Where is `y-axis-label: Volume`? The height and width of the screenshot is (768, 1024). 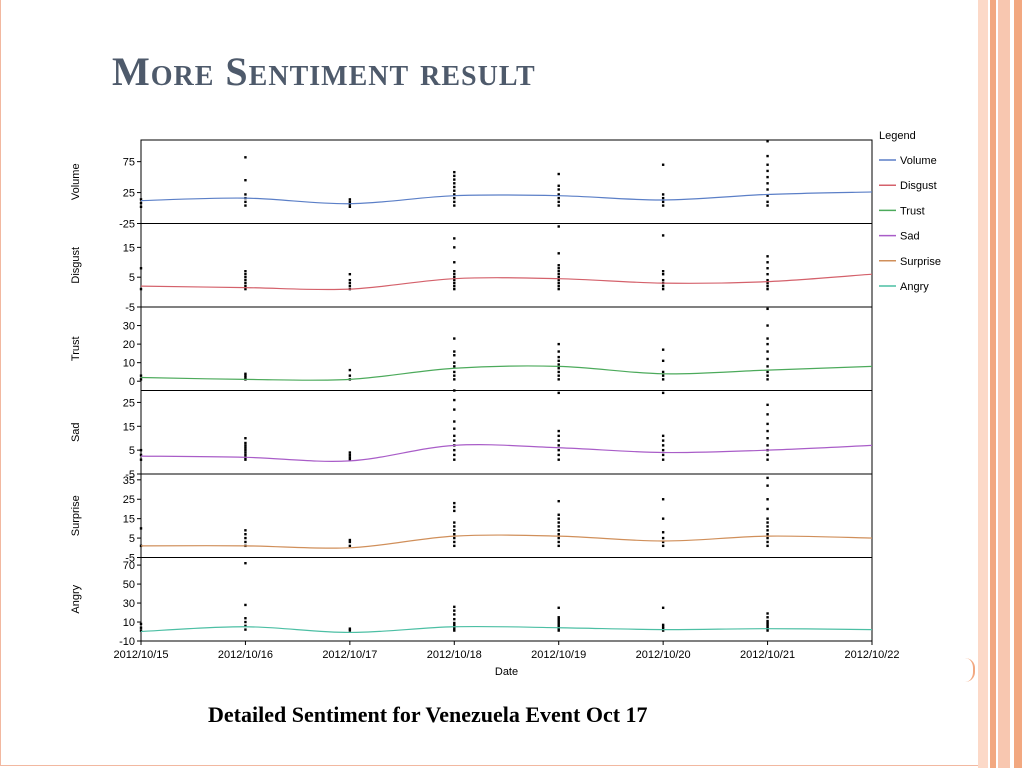 y-axis-label: Volume is located at coordinates (76, 181).